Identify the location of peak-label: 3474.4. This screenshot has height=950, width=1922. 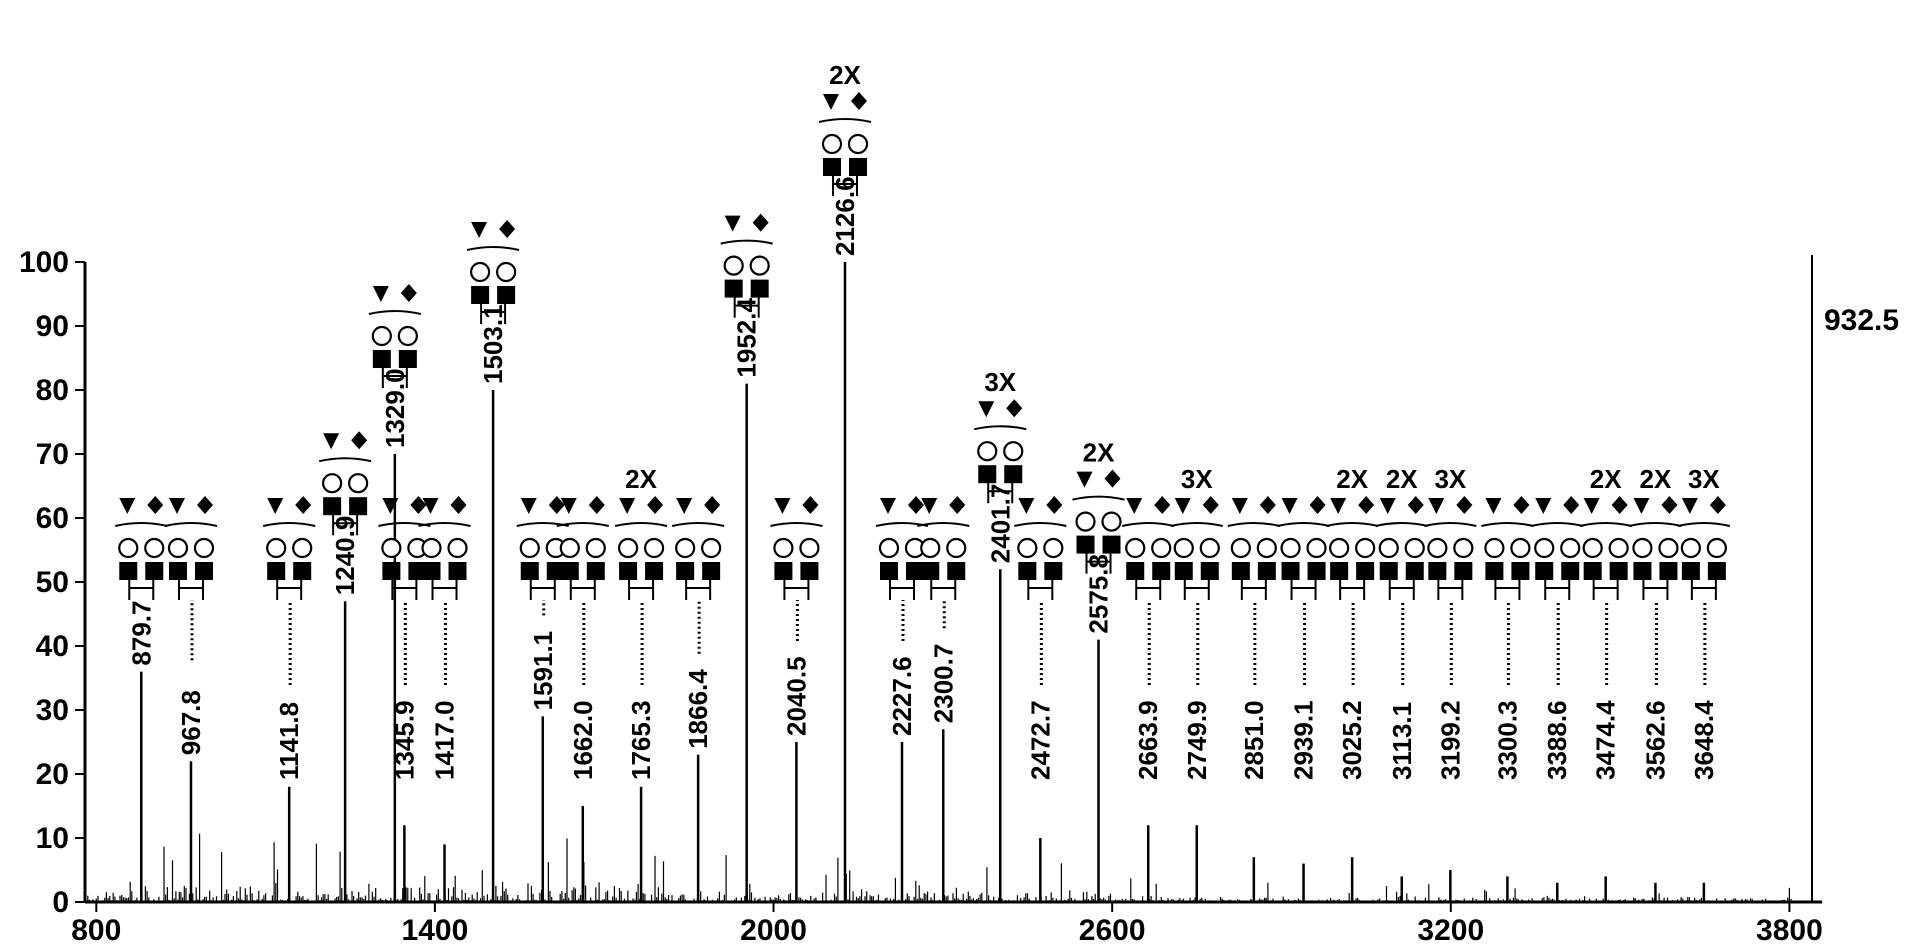
(1606, 740).